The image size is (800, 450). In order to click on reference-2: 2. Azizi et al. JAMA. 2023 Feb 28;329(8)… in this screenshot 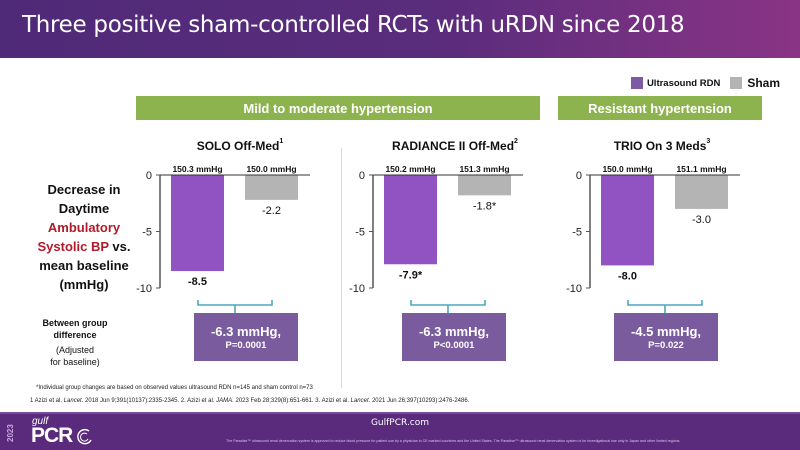, I will do `click(248, 401)`.